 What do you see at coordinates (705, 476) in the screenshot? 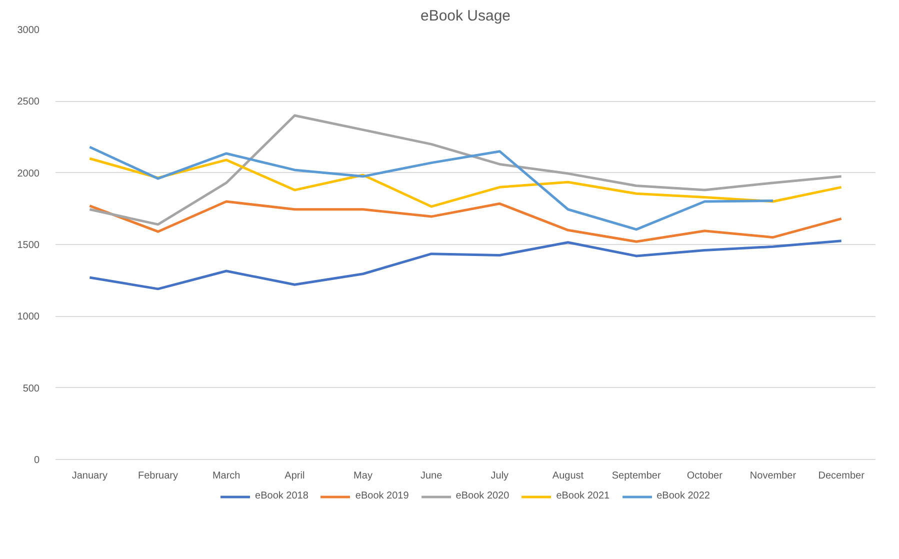
I see `x-tick-label: October` at bounding box center [705, 476].